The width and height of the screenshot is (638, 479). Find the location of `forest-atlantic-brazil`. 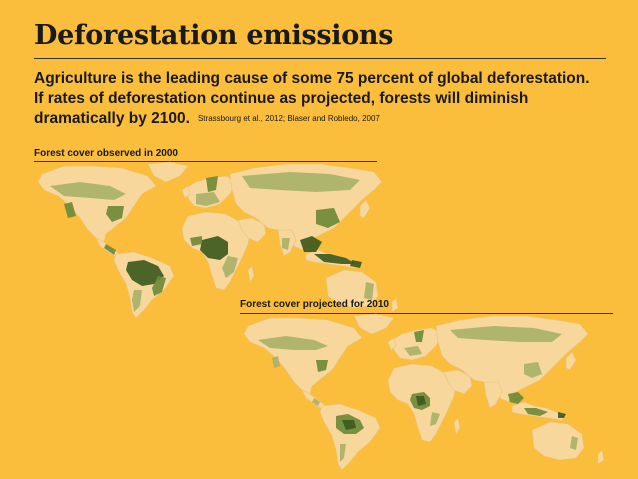

forest-atlantic-brazil is located at coordinates (159, 286).